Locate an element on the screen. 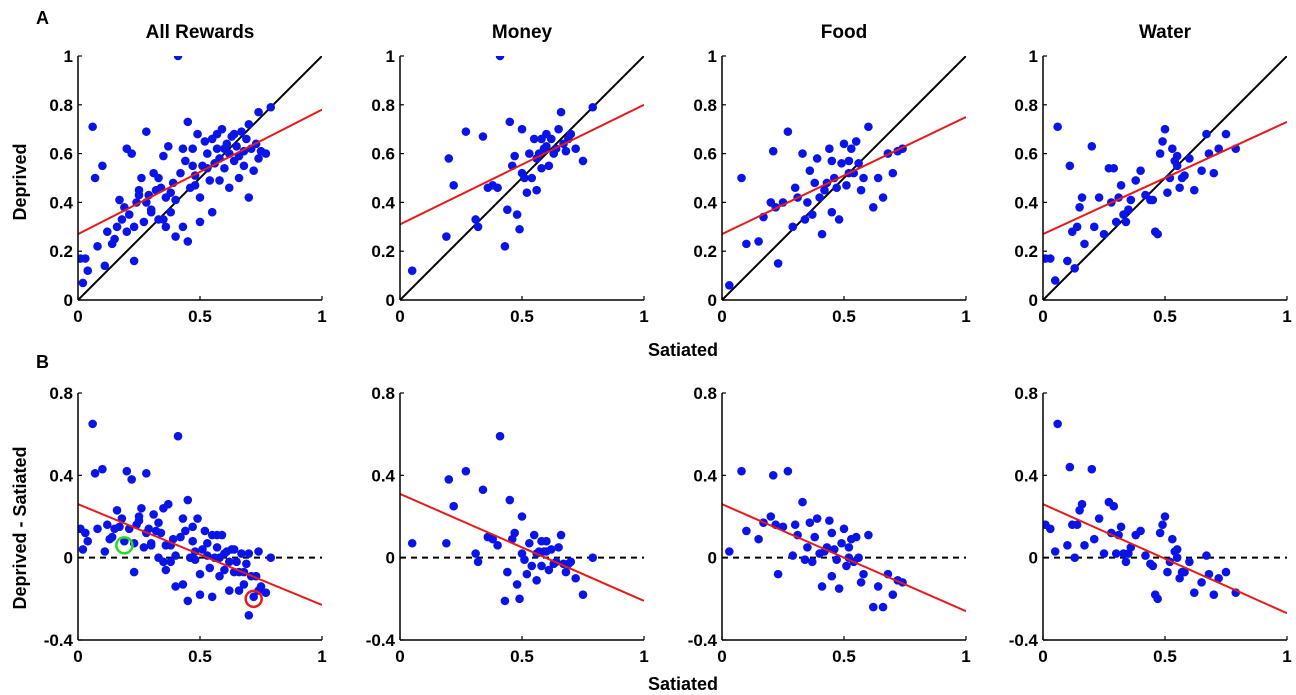 This screenshot has width=1296, height=695. chart-6-panel: 0 0.5 1-0.400.40.8 is located at coordinates (507, 525).